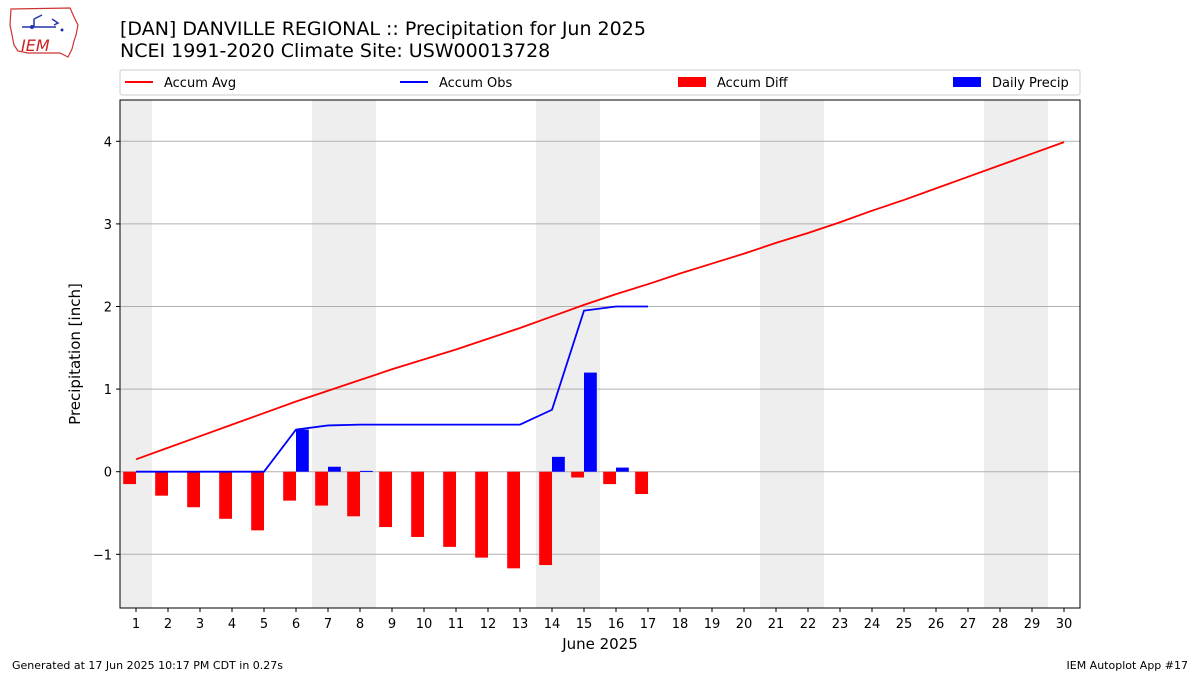  What do you see at coordinates (108, 308) in the screenshot?
I see `y-tick-label: 2` at bounding box center [108, 308].